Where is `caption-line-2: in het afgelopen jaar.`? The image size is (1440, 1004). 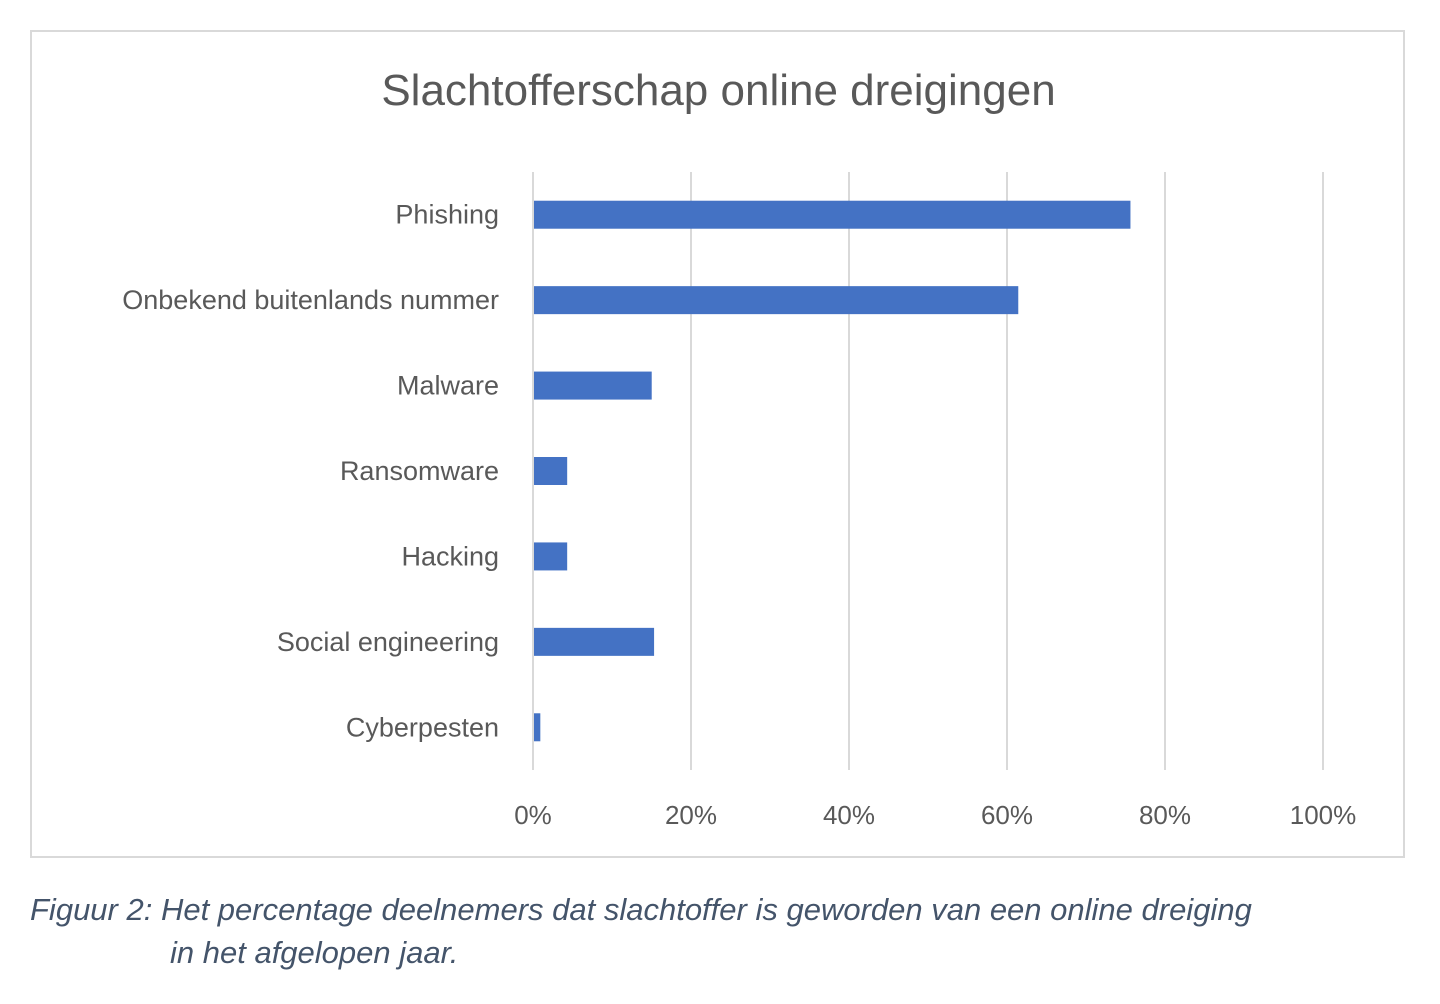
caption-line-2: in het afgelopen jaar. is located at coordinates (314, 952).